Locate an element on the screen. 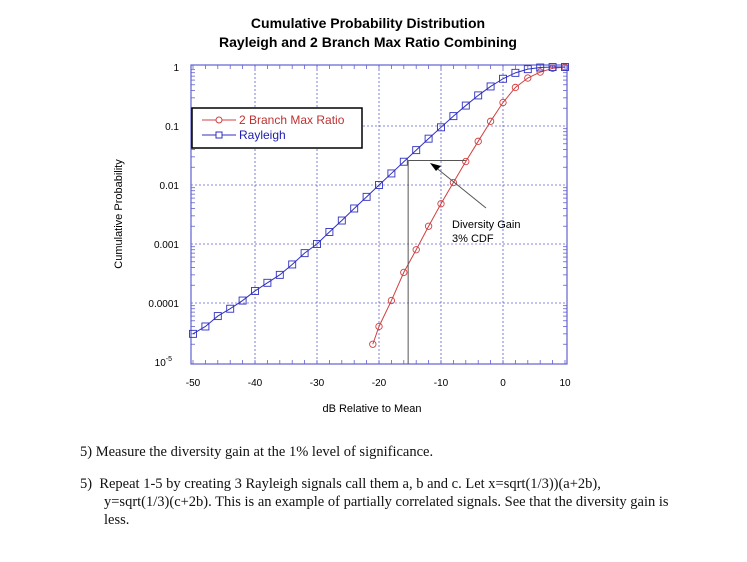  series-line is located at coordinates (469, 205).